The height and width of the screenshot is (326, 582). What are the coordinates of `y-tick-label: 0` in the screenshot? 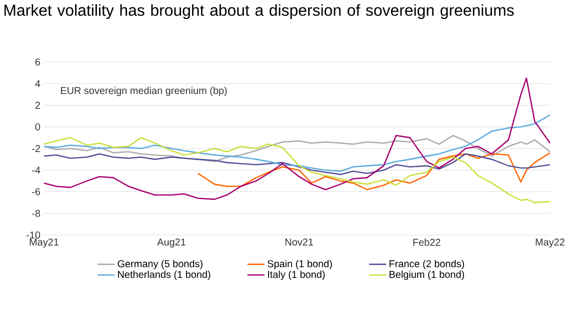 It's located at (37, 126).